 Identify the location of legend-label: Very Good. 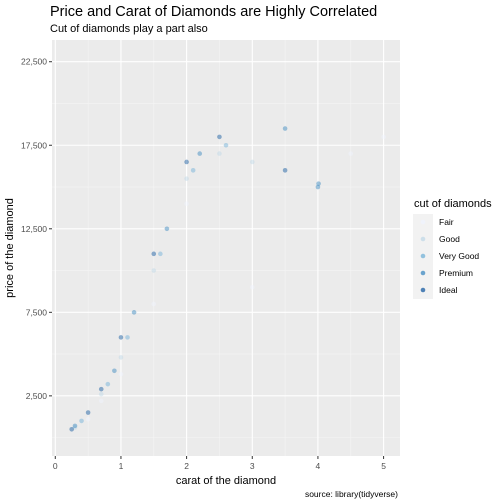
(459, 256).